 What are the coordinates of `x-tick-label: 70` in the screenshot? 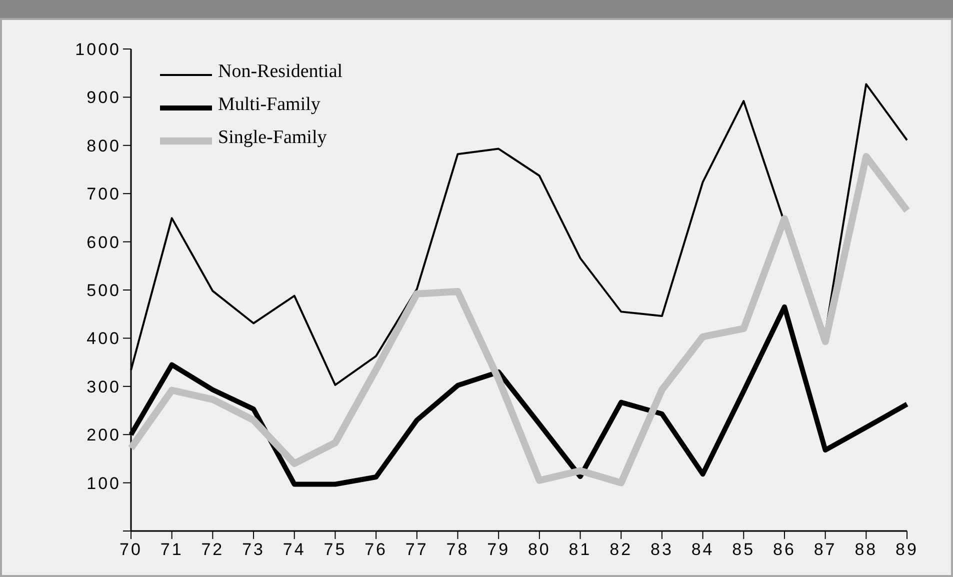 It's located at (131, 549).